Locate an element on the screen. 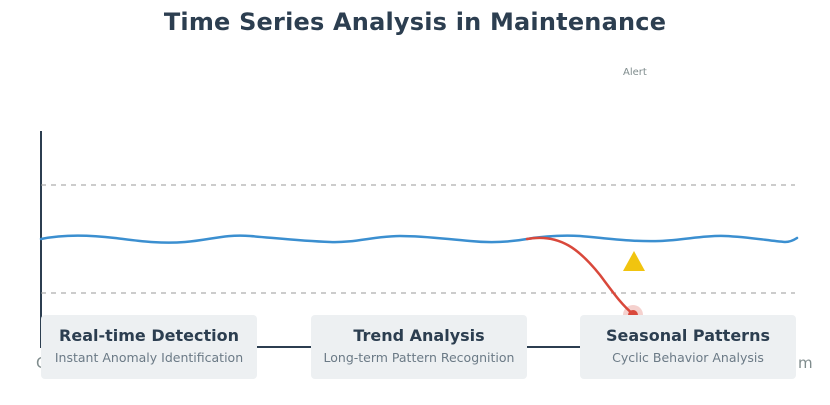 Image resolution: width=830 pixels, height=405 pixels. card-title: Trend Analysis is located at coordinates (419, 335).